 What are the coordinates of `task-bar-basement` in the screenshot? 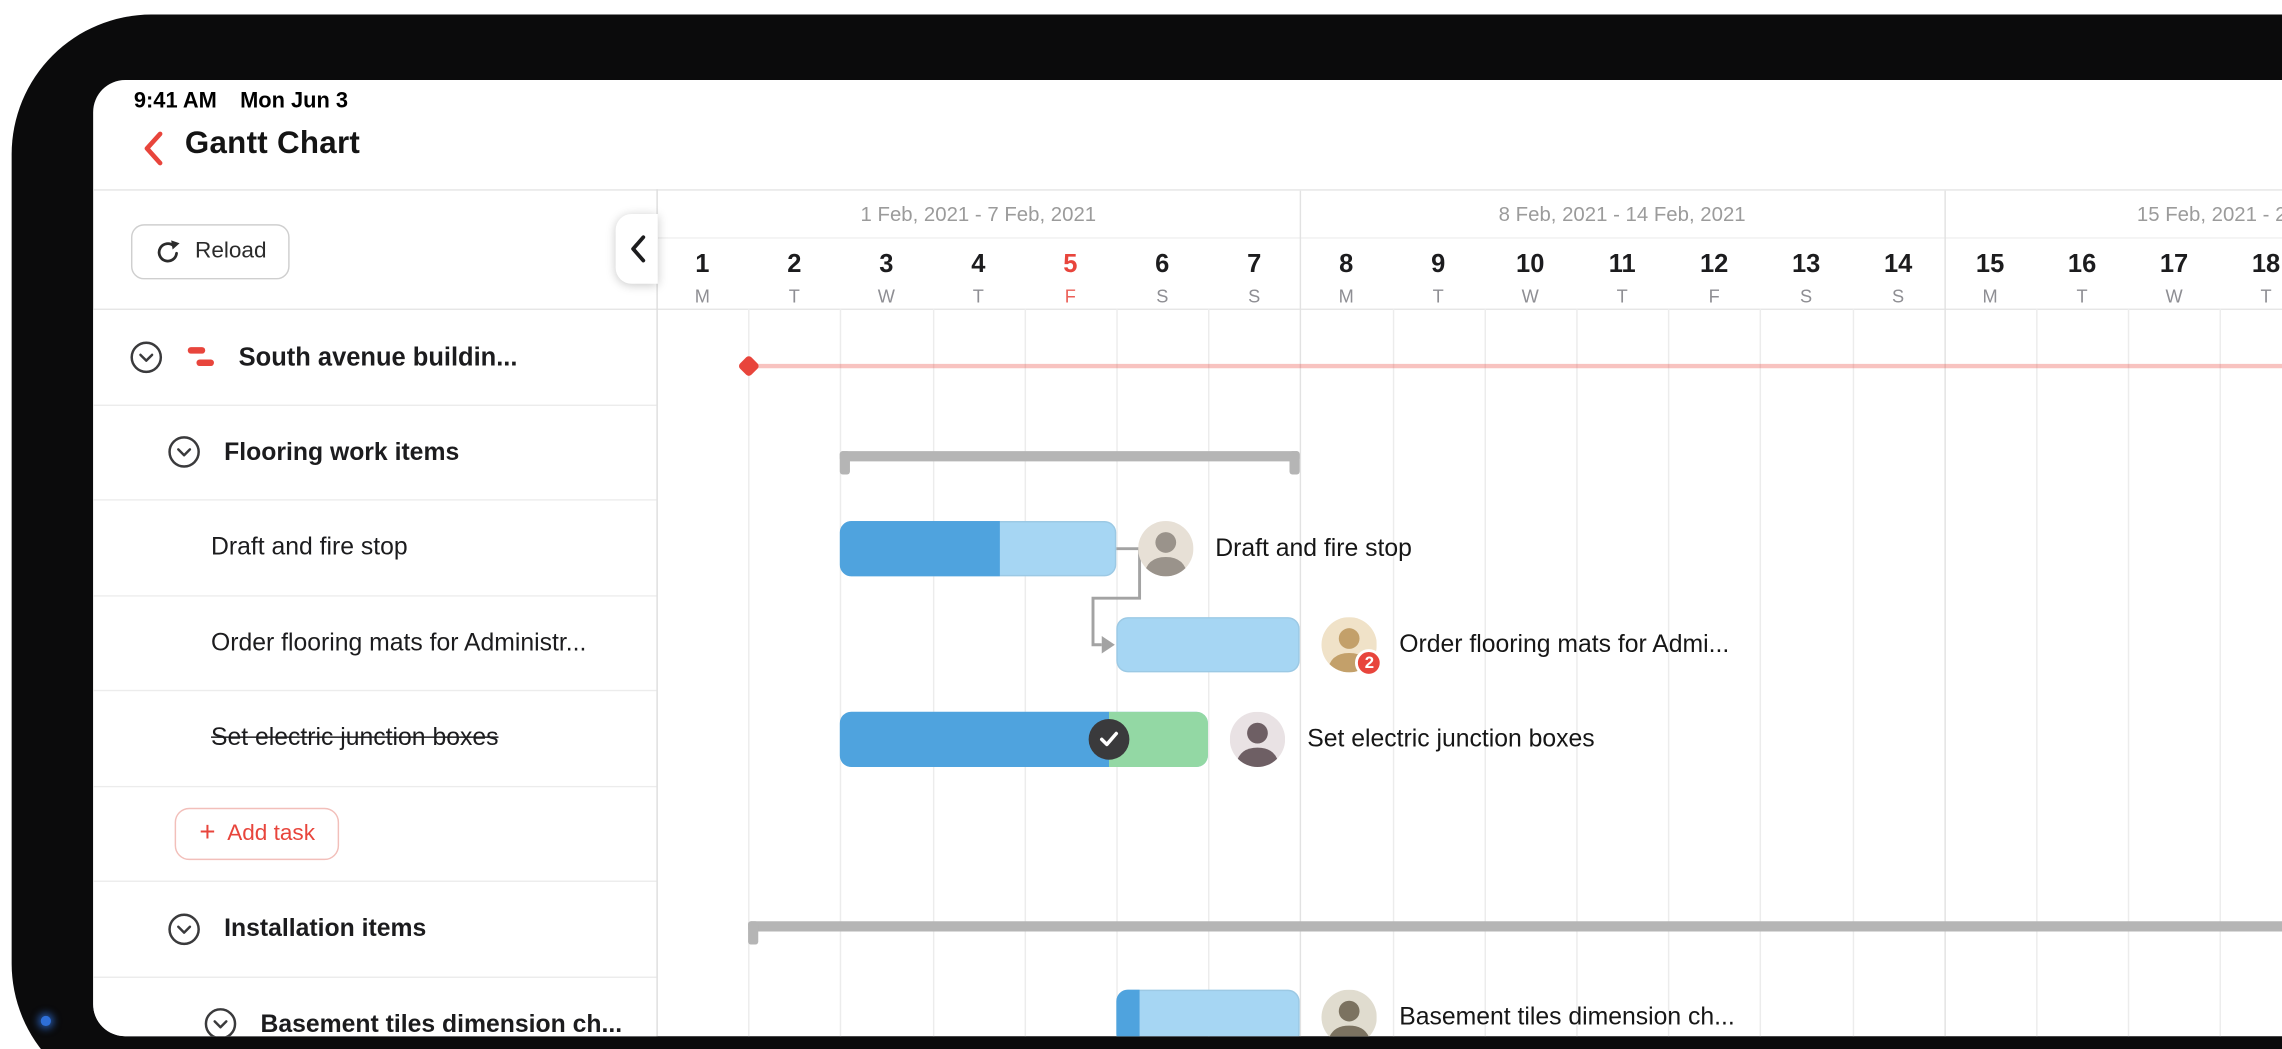 It's located at (1208, 1013).